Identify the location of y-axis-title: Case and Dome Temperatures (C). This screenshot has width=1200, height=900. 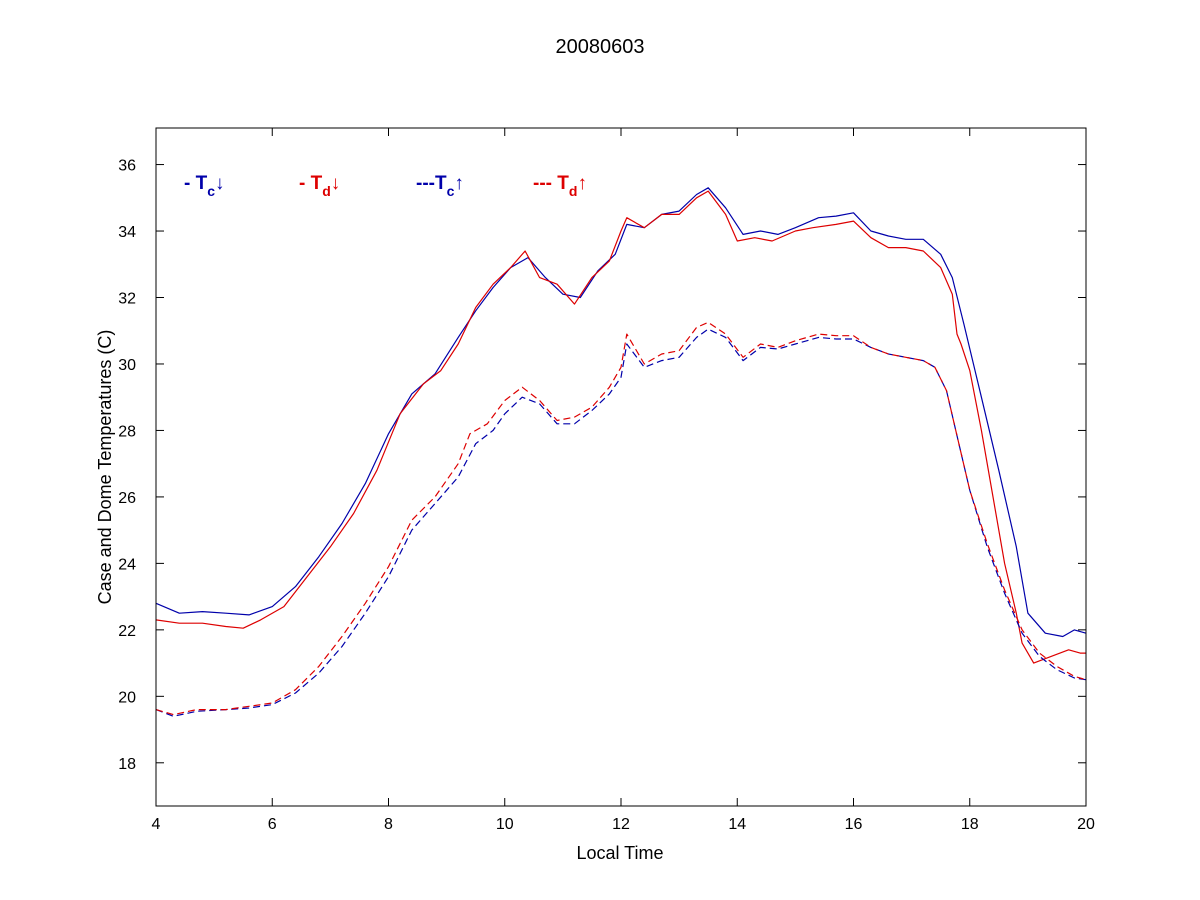
(105, 467).